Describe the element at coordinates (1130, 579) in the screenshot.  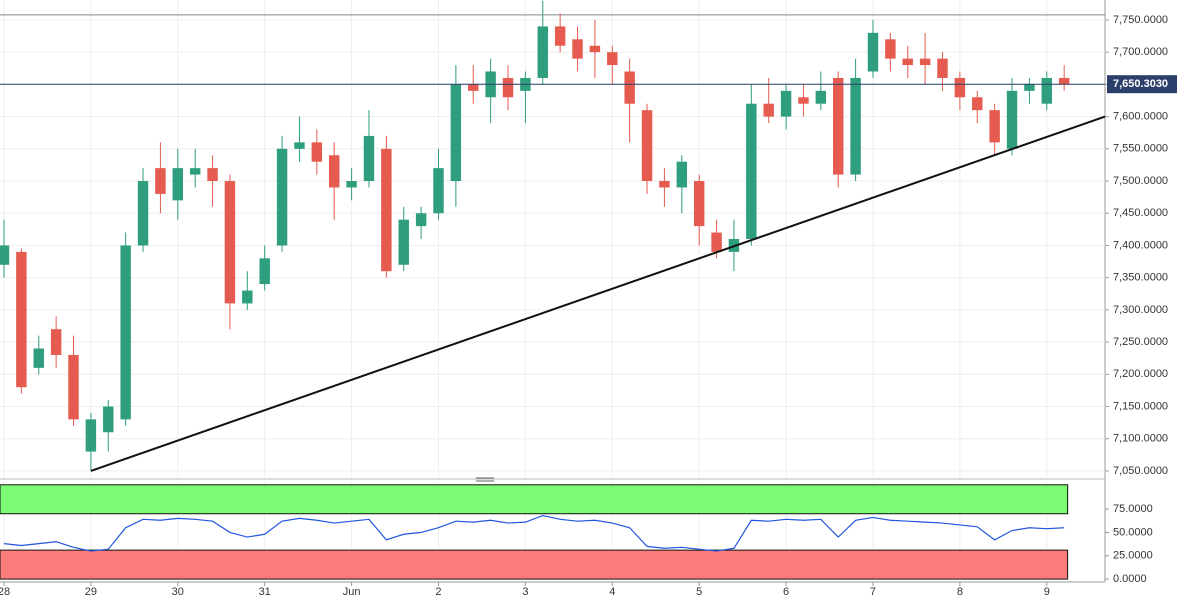
I see `y-tick-label: 0.0000` at that location.